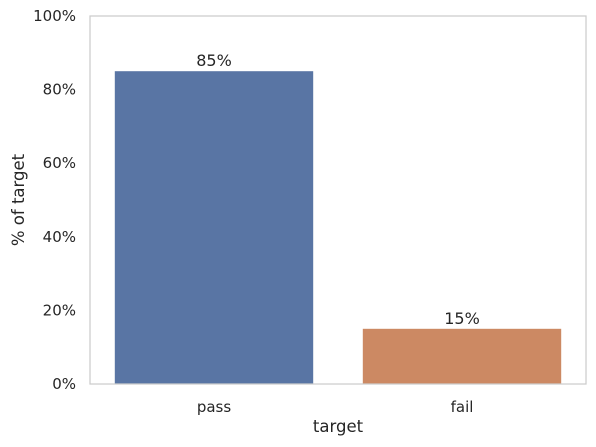 The image size is (596, 447). I want to click on y-tick-label: 0%, so click(64, 384).